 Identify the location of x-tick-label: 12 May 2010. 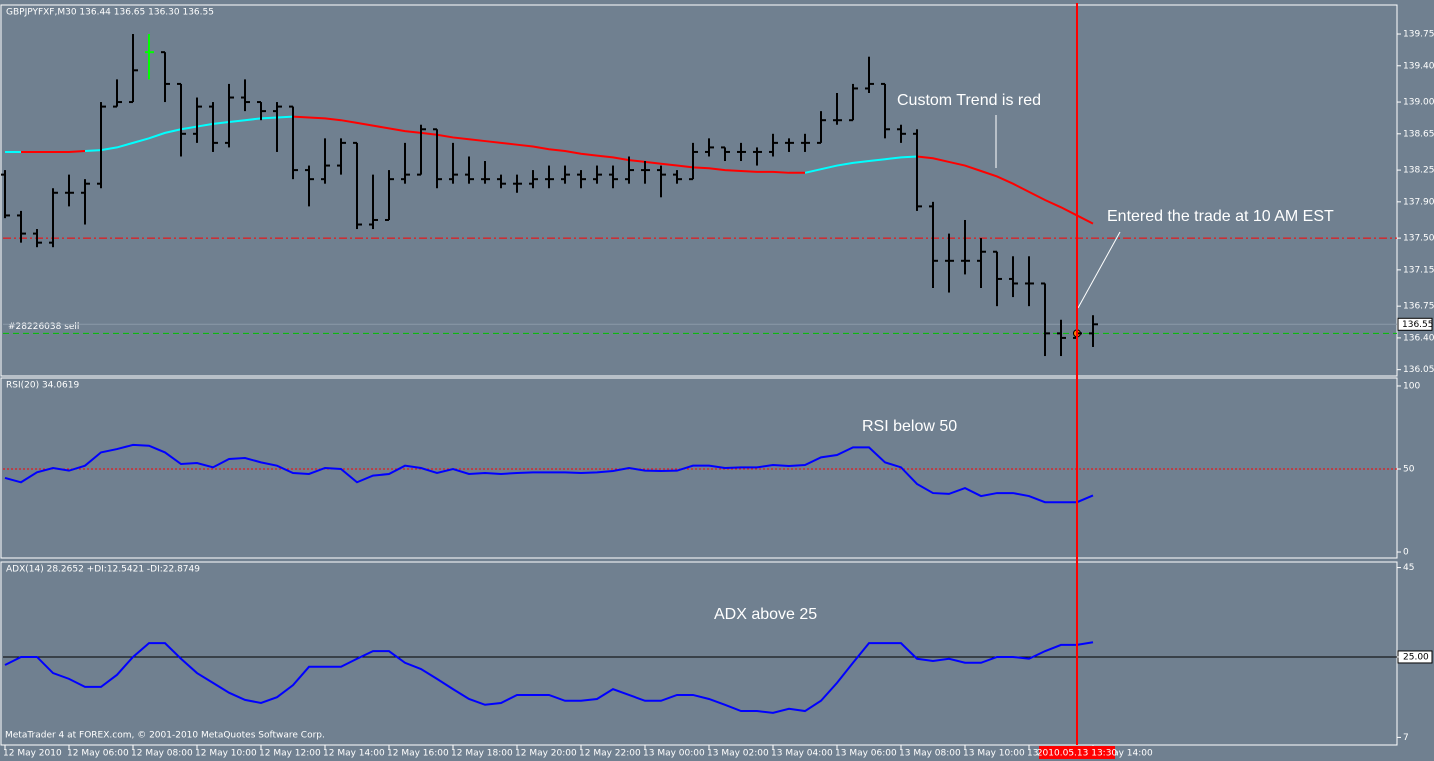
(32, 754).